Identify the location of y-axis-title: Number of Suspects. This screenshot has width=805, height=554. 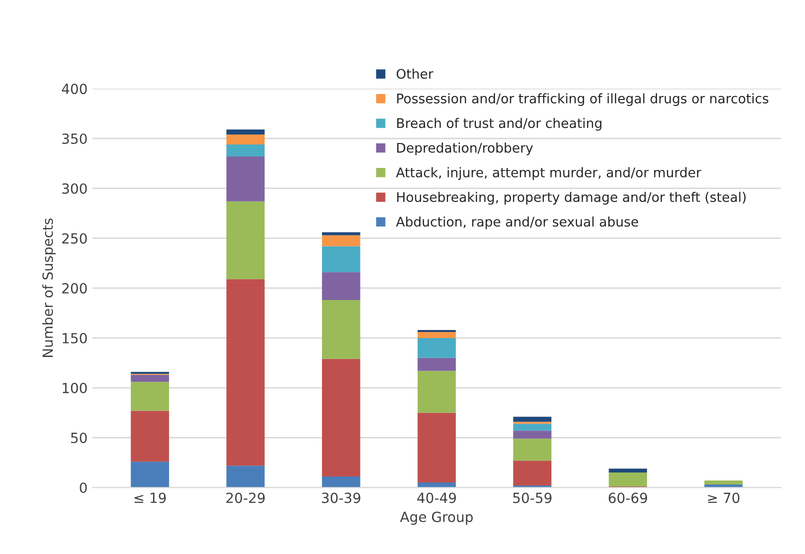
(49, 287).